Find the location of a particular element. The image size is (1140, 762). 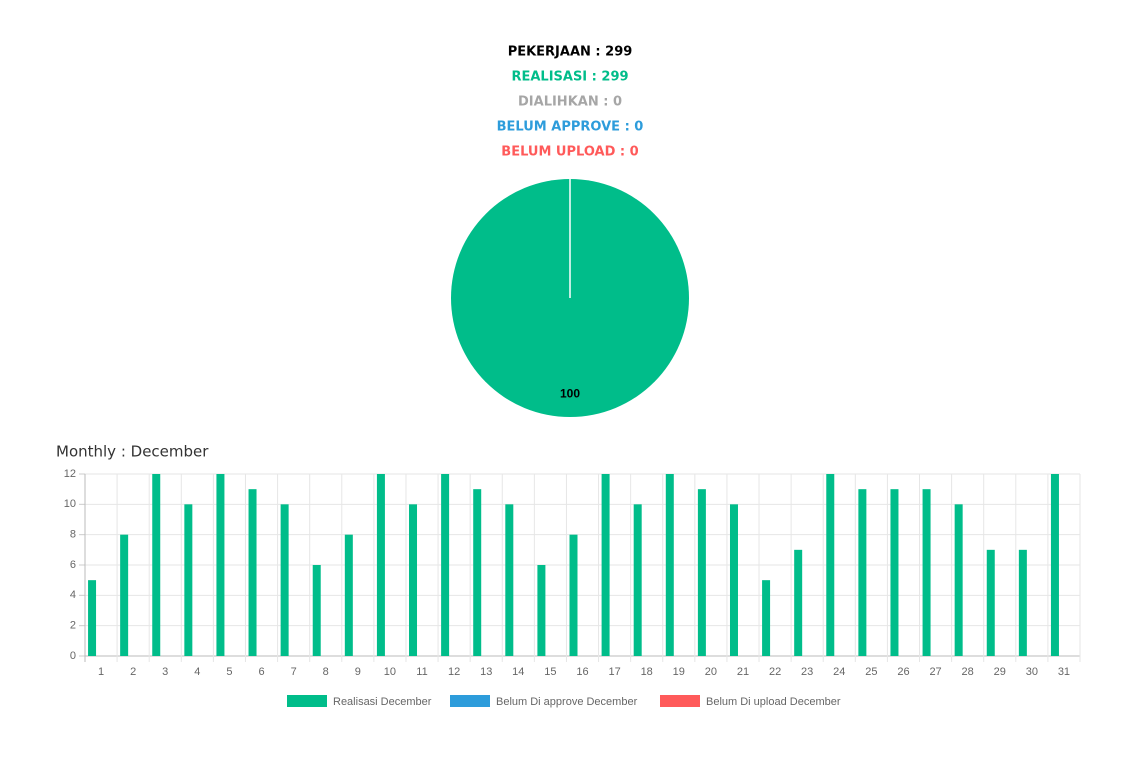

x-tick-label: 23 is located at coordinates (807, 672).